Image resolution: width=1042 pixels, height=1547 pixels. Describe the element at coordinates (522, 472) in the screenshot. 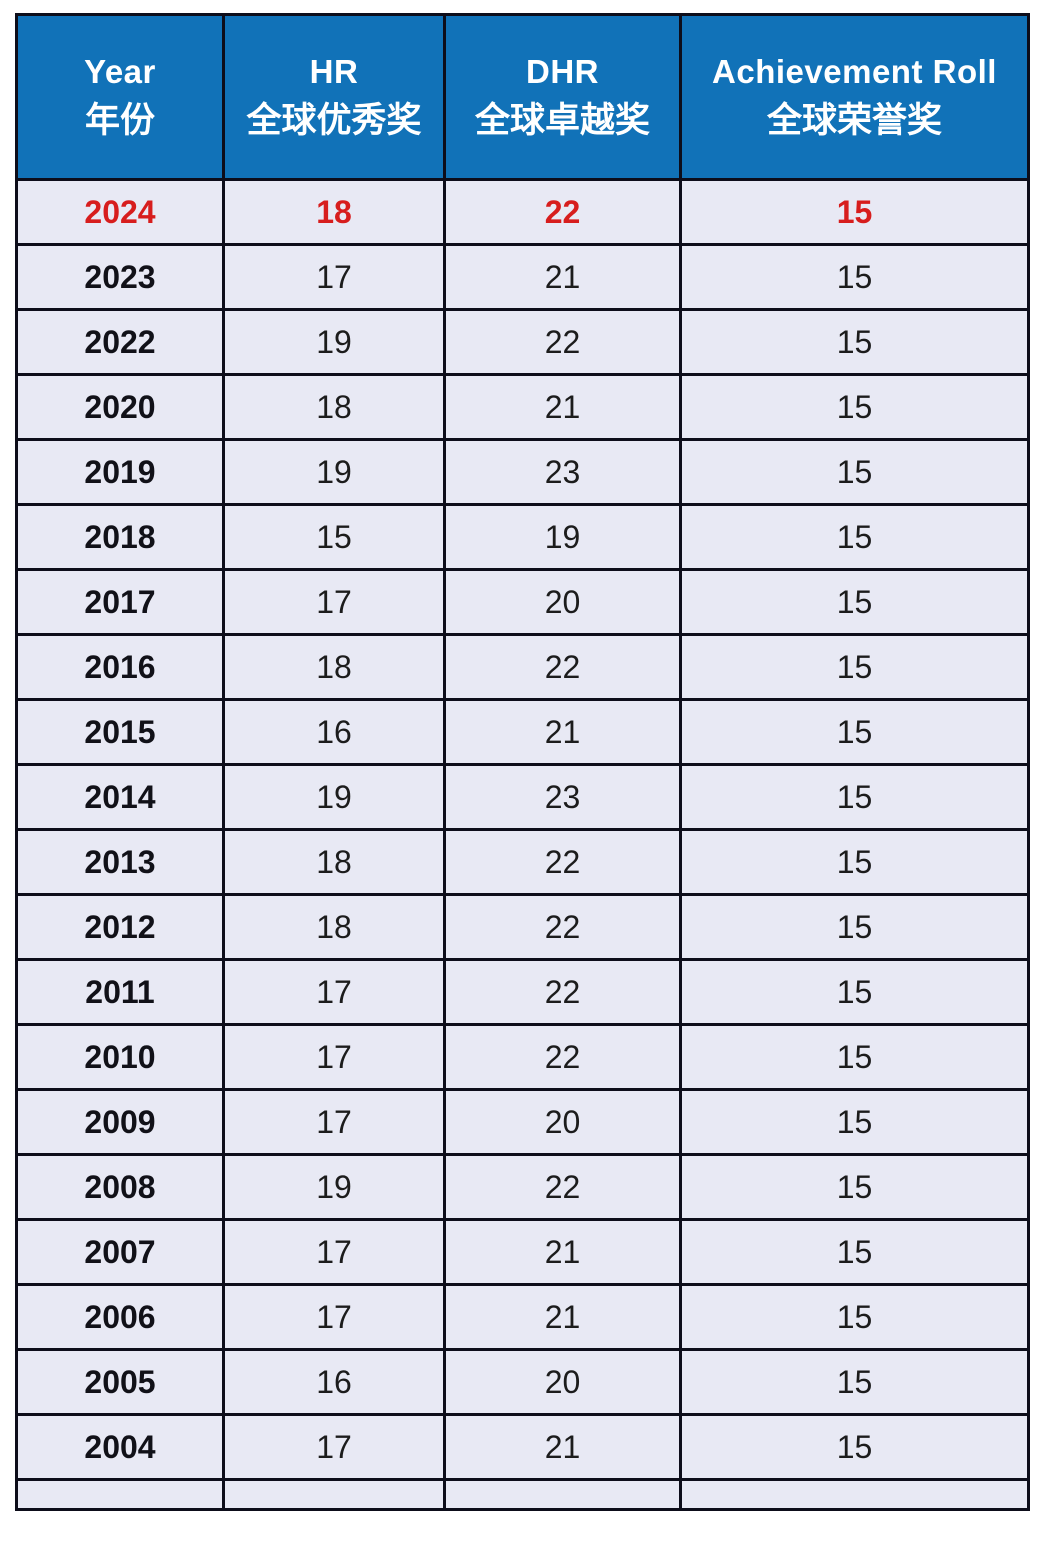

I see `table-row: 2019 19 23 15` at that location.